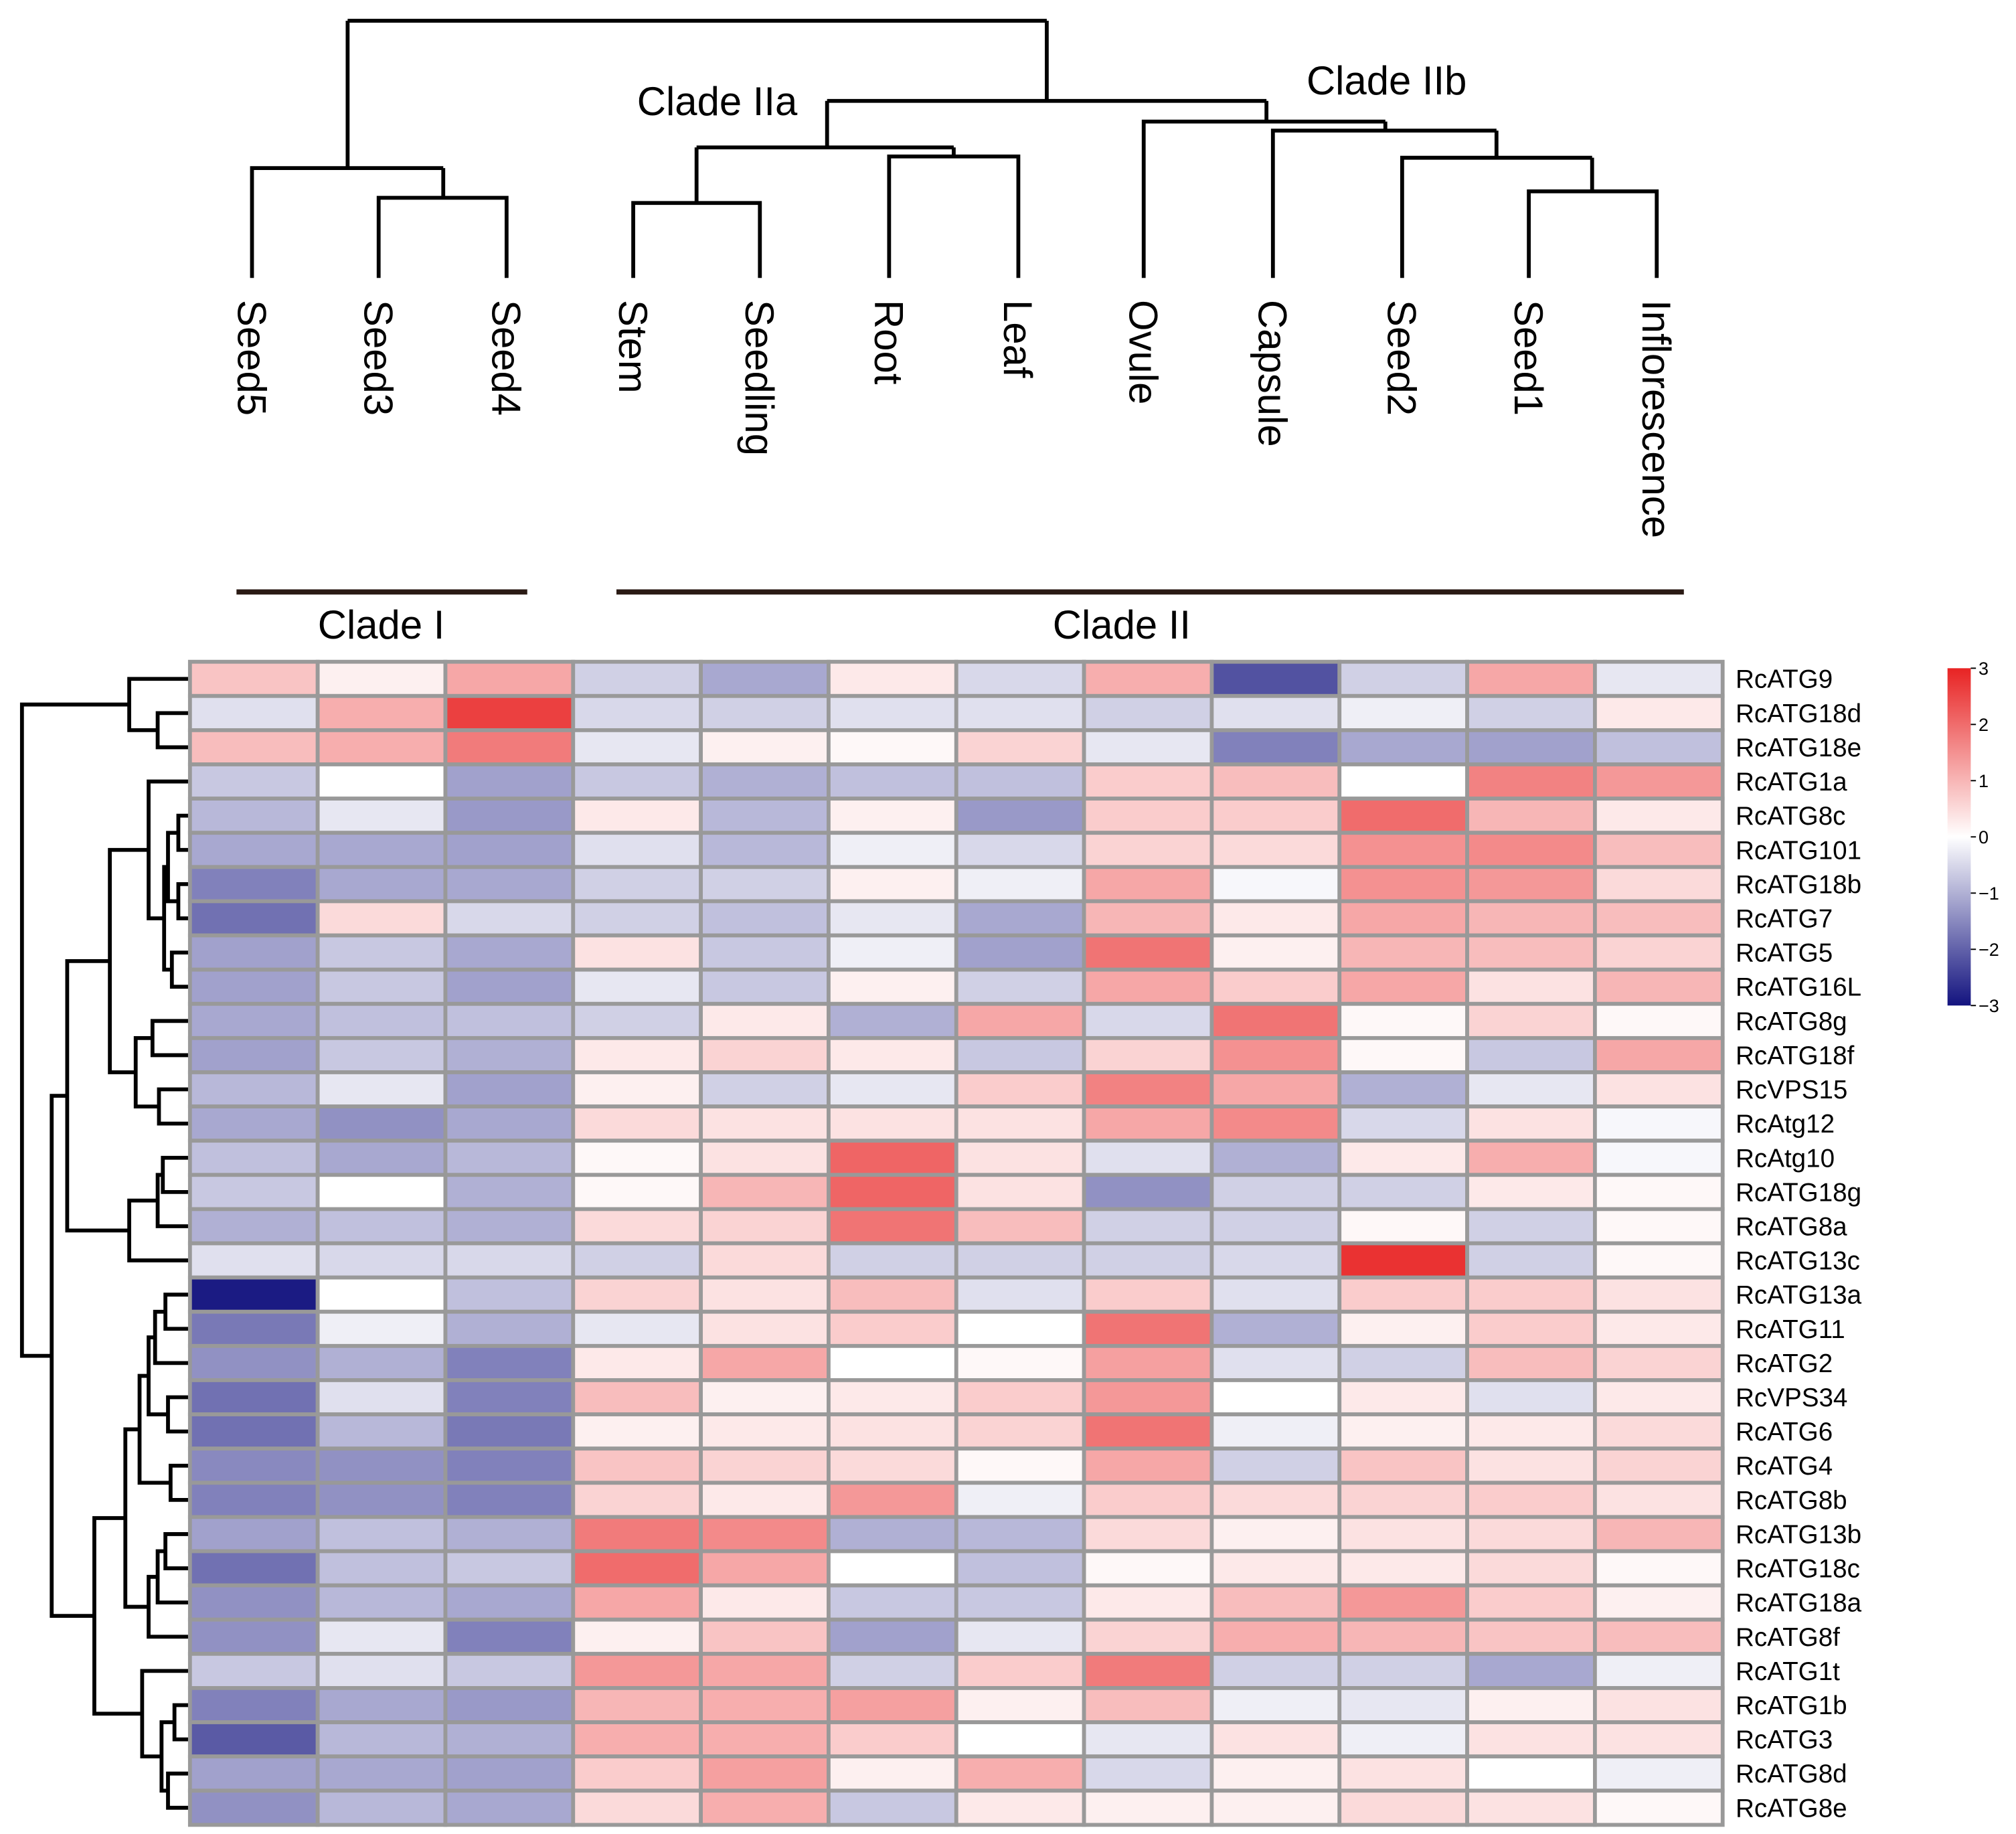  What do you see at coordinates (1798, 884) in the screenshot?
I see `row-label: RcATG18b` at bounding box center [1798, 884].